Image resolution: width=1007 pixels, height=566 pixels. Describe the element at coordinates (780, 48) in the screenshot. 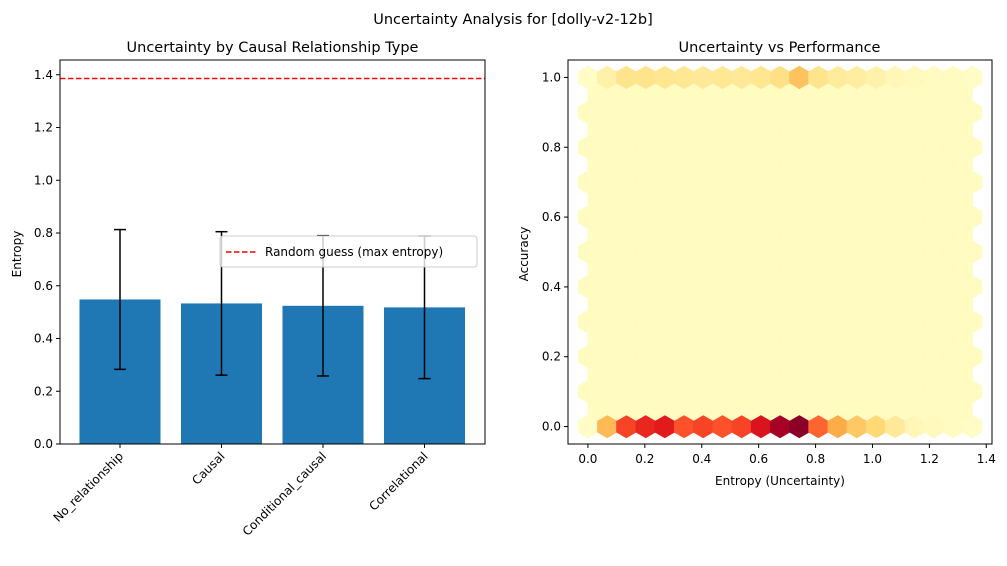

I see `hexbin-chart-title: Uncertainty vs Performance` at that location.